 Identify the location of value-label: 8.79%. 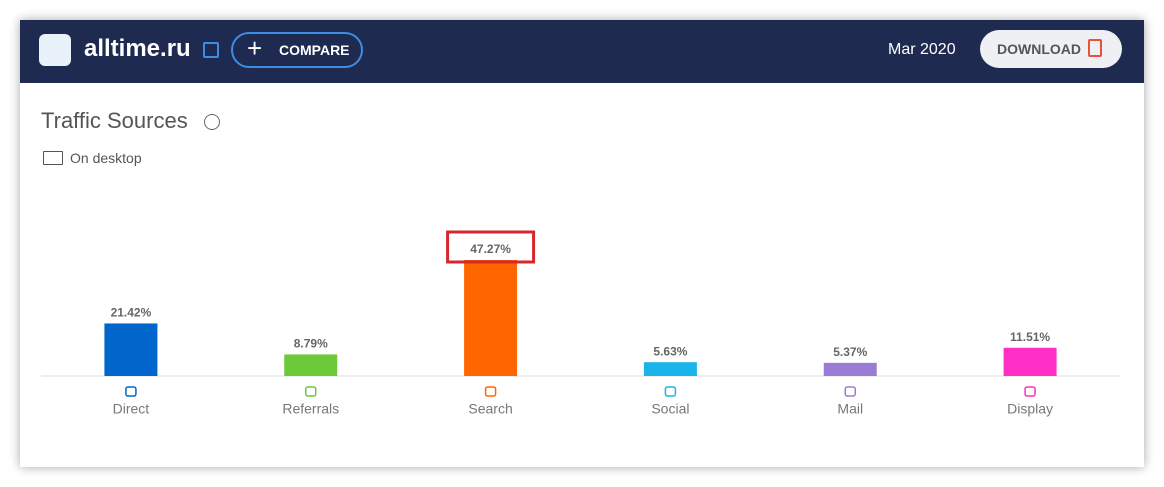
(311, 344).